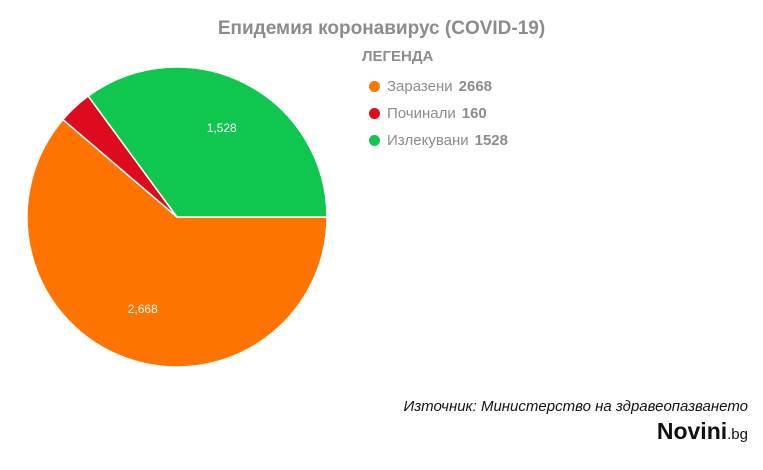 This screenshot has width=763, height=470. Describe the element at coordinates (491, 140) in the screenshot. I see `legend-value-recovered: 1528` at that location.